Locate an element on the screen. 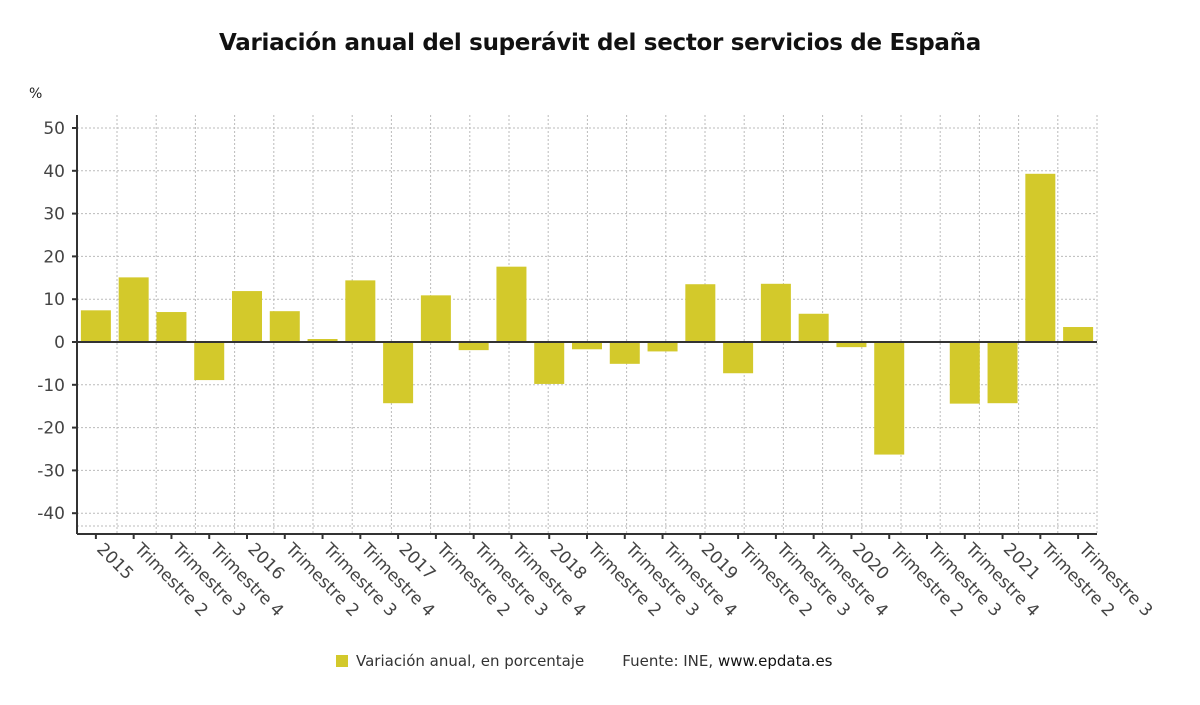  x-tick-label: 2015 is located at coordinates (114, 561).